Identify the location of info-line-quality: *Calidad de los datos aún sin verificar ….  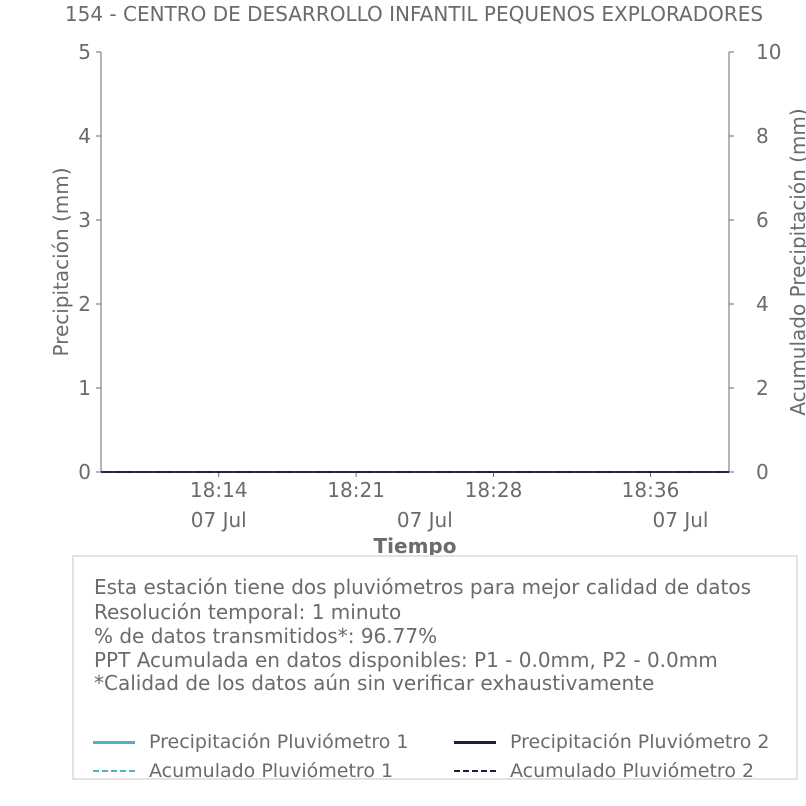
(374, 683).